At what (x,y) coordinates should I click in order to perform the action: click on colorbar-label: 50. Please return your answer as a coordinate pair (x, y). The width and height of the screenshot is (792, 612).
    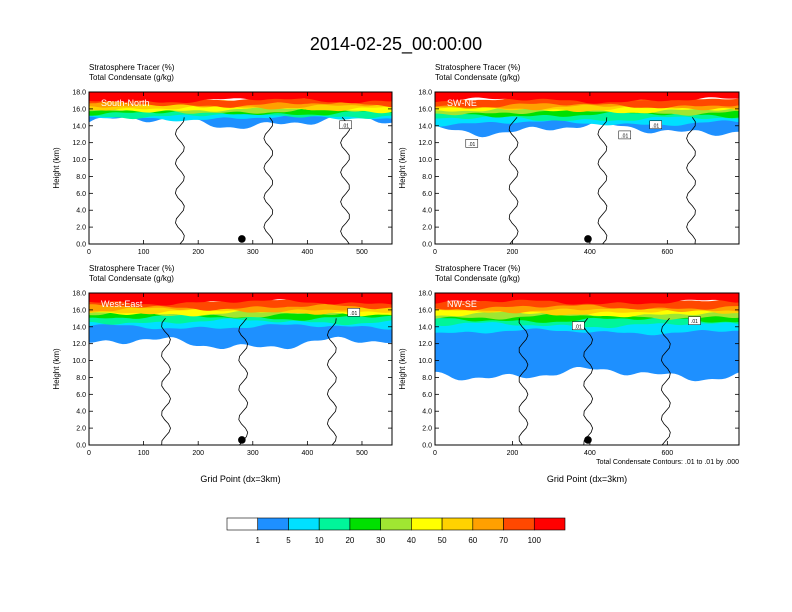
    Looking at the image, I should click on (442, 540).